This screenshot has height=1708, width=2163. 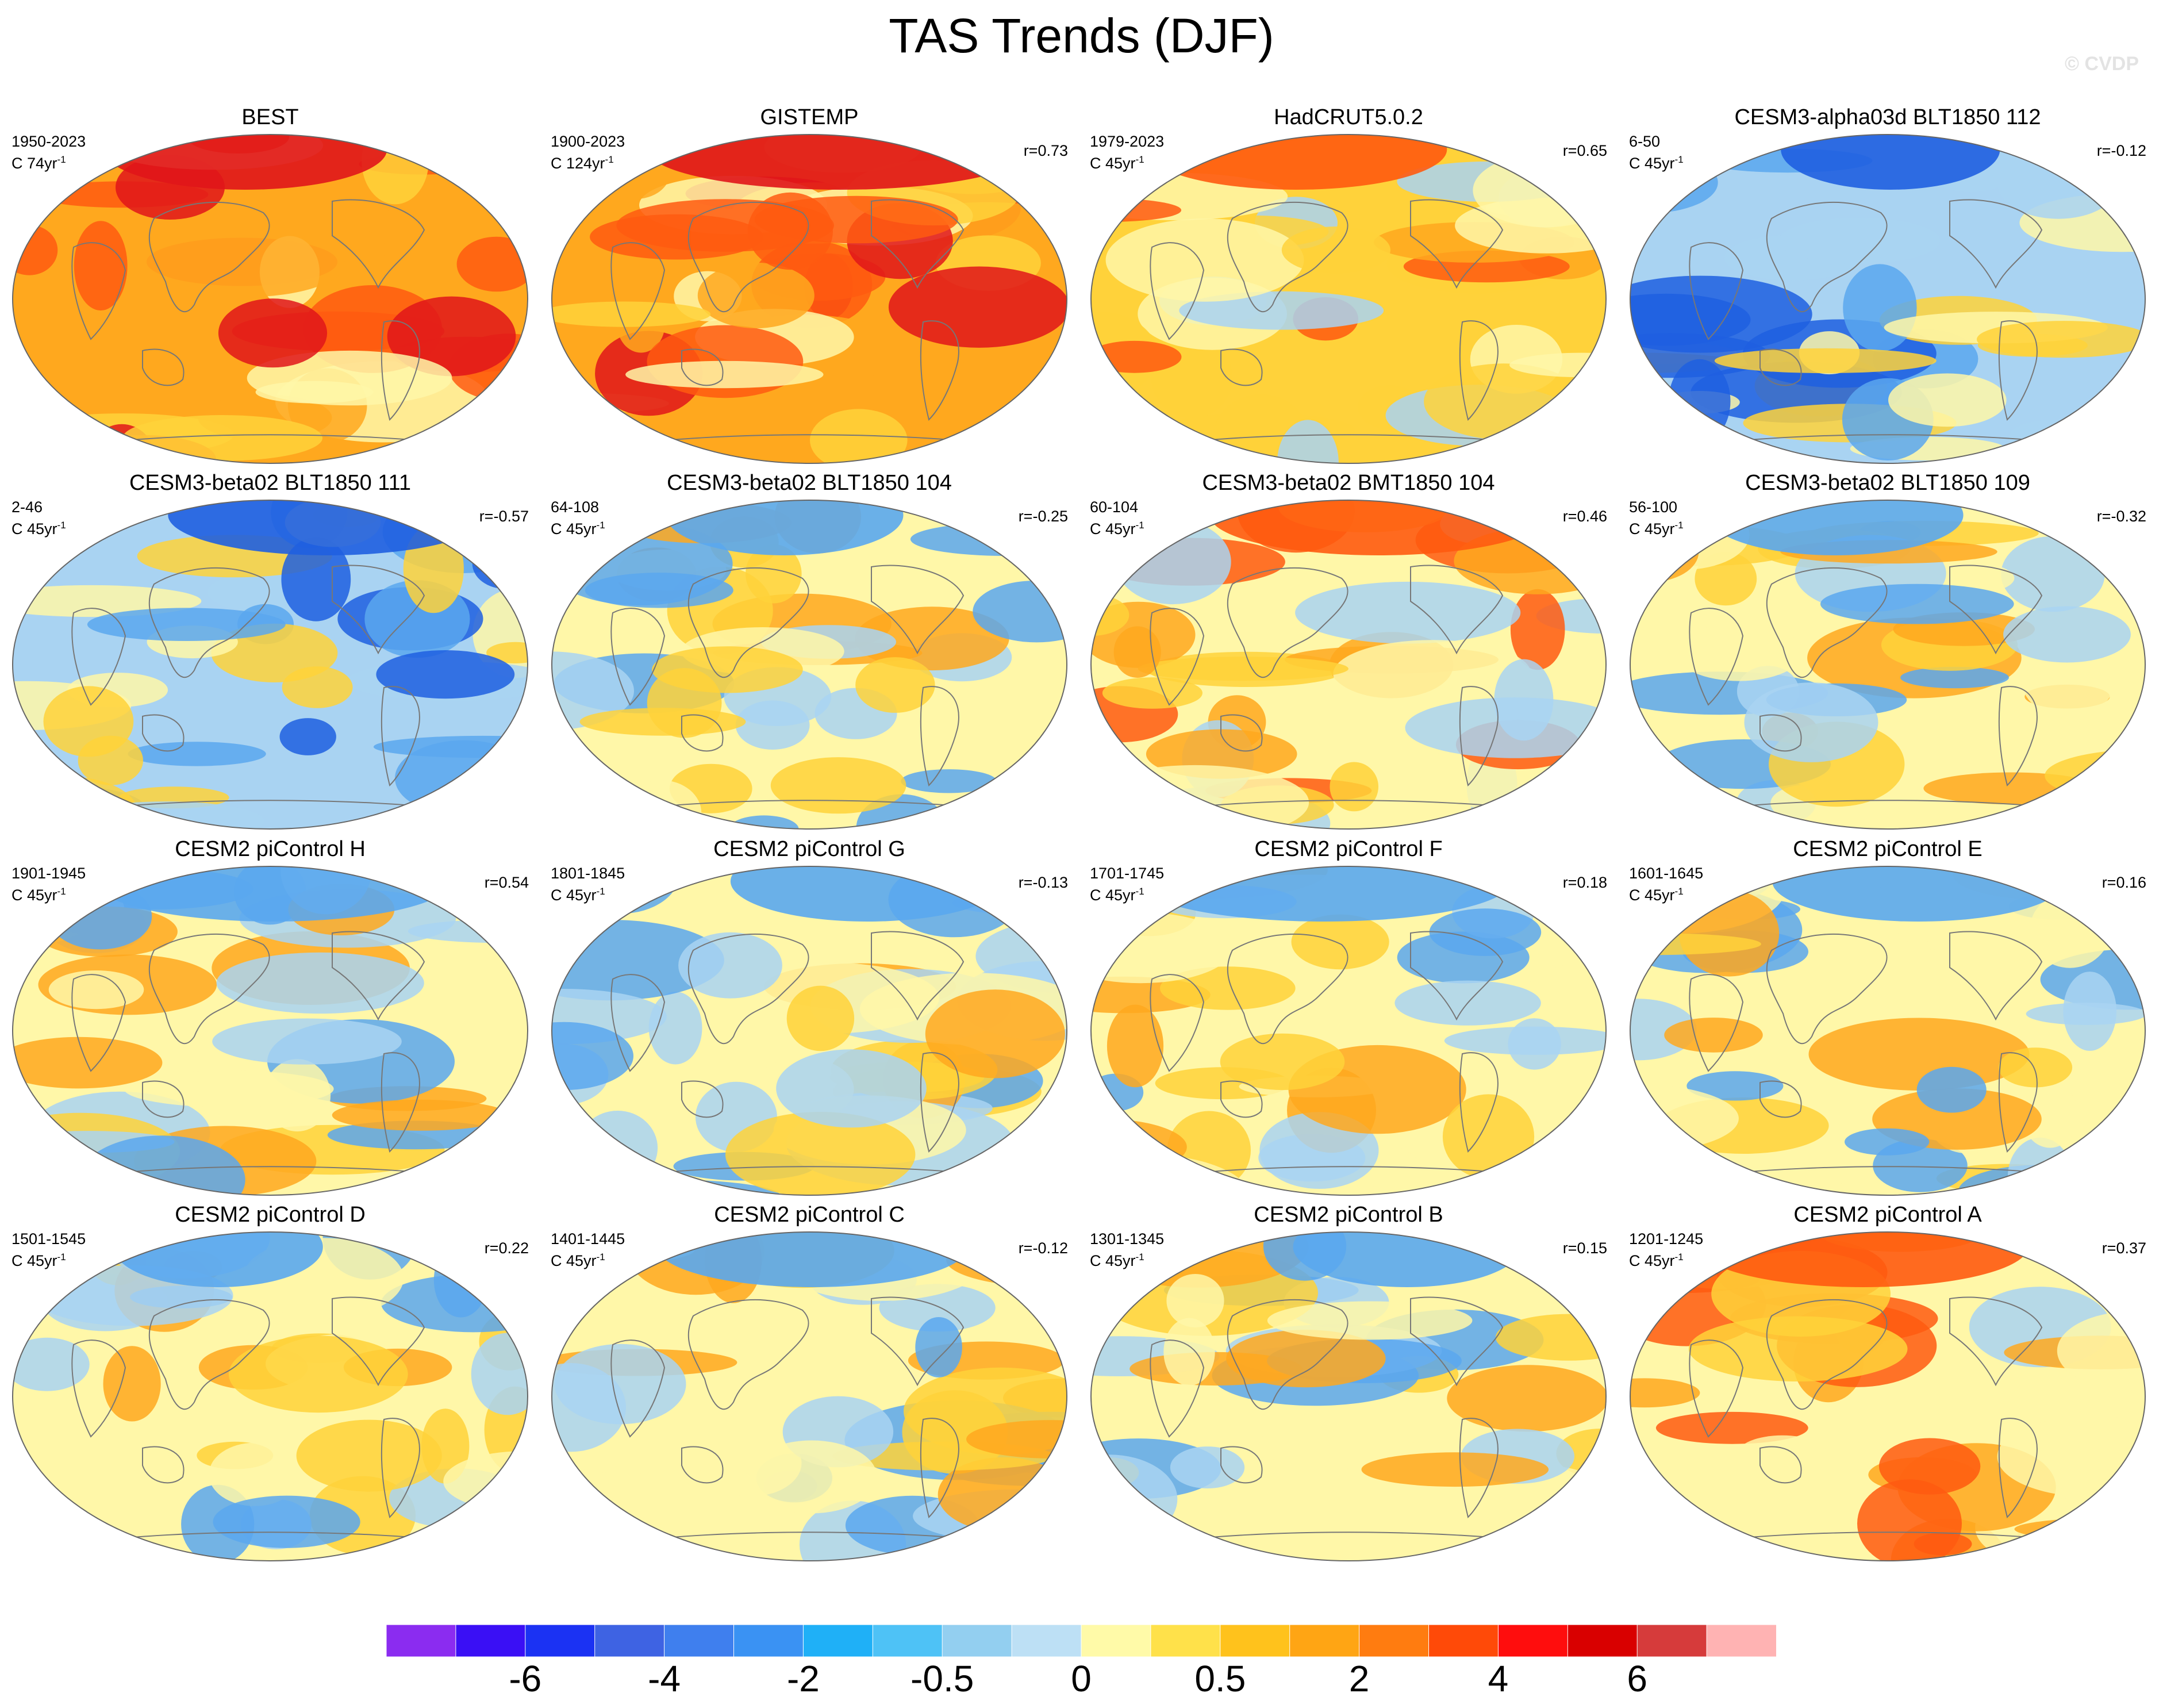 I want to click on map-panel: BEST 1950-2023 C 74yr-1, so click(x=270, y=287).